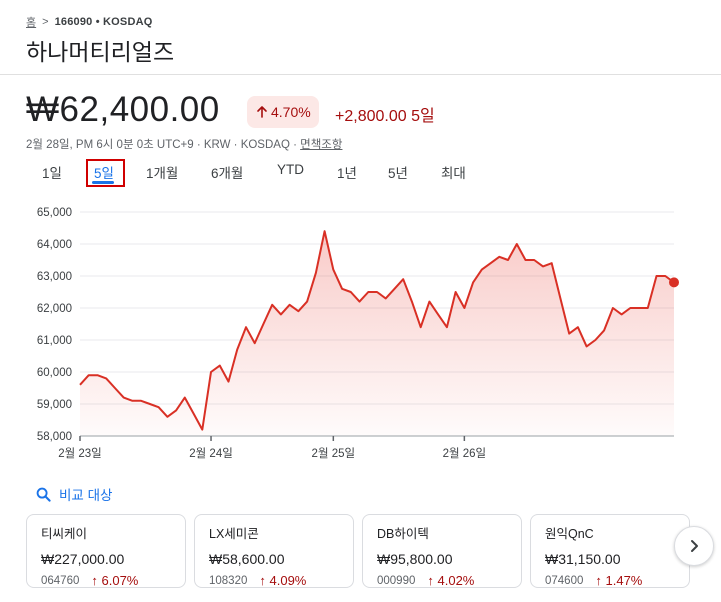 The image size is (721, 602). What do you see at coordinates (288, 580) in the screenshot?
I see `compare-card-change-value: 4.09%` at bounding box center [288, 580].